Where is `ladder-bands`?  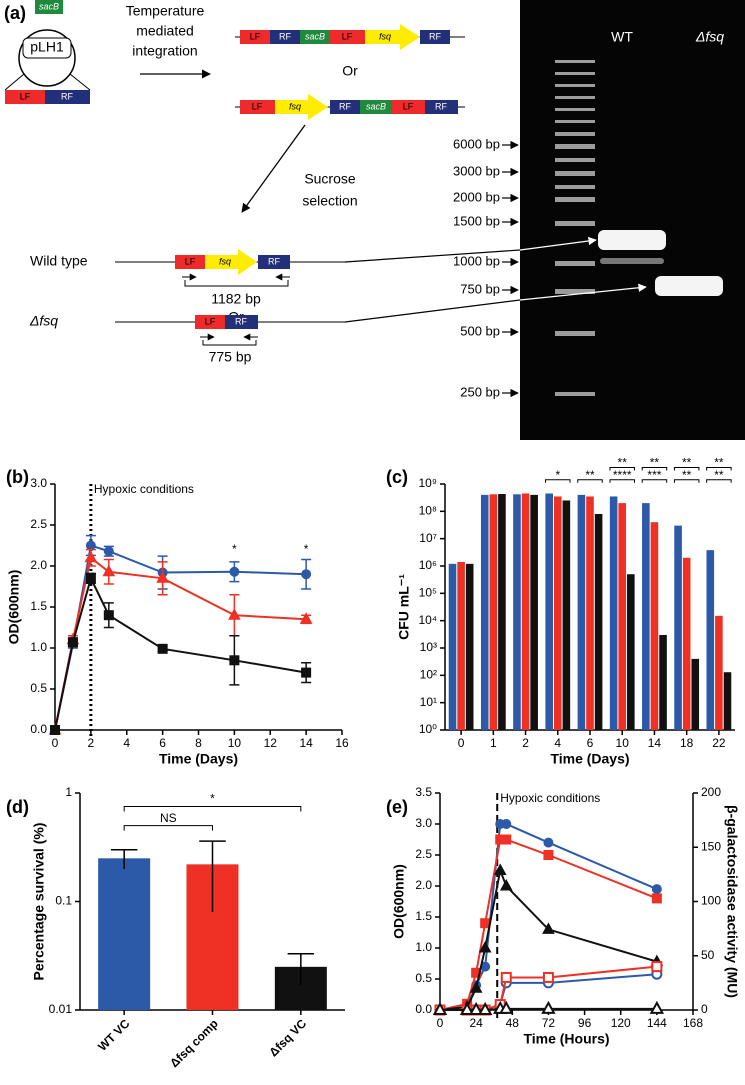
ladder-bands is located at coordinates (575, 228).